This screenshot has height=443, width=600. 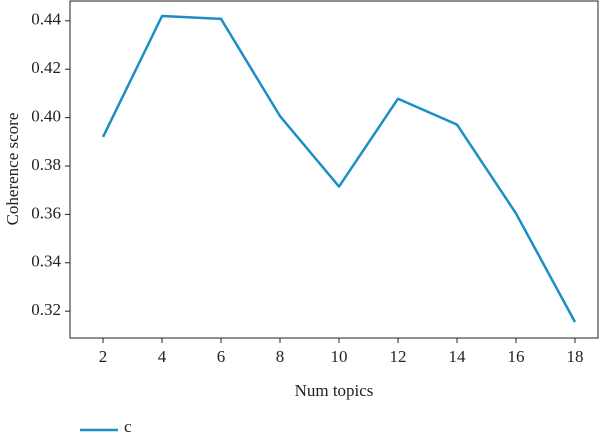 I want to click on x-tick-label: 8, so click(x=280, y=356).